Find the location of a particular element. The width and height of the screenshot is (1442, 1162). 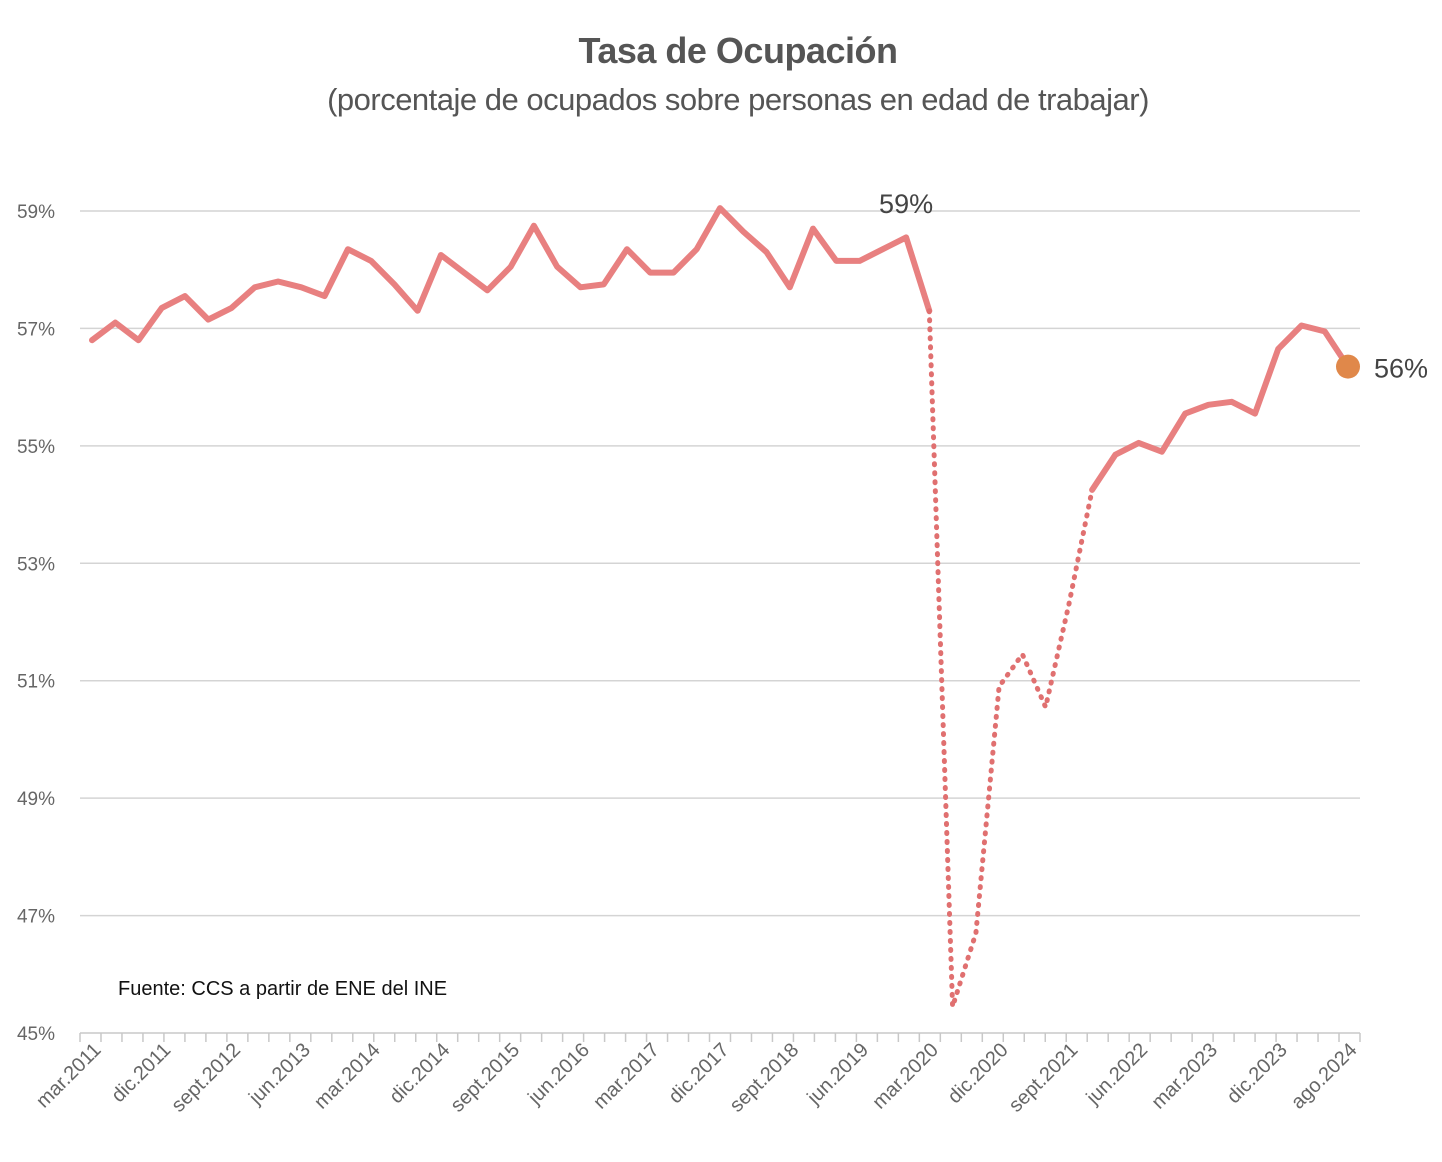

x-tick-label: dic.2023 is located at coordinates (1257, 1073).